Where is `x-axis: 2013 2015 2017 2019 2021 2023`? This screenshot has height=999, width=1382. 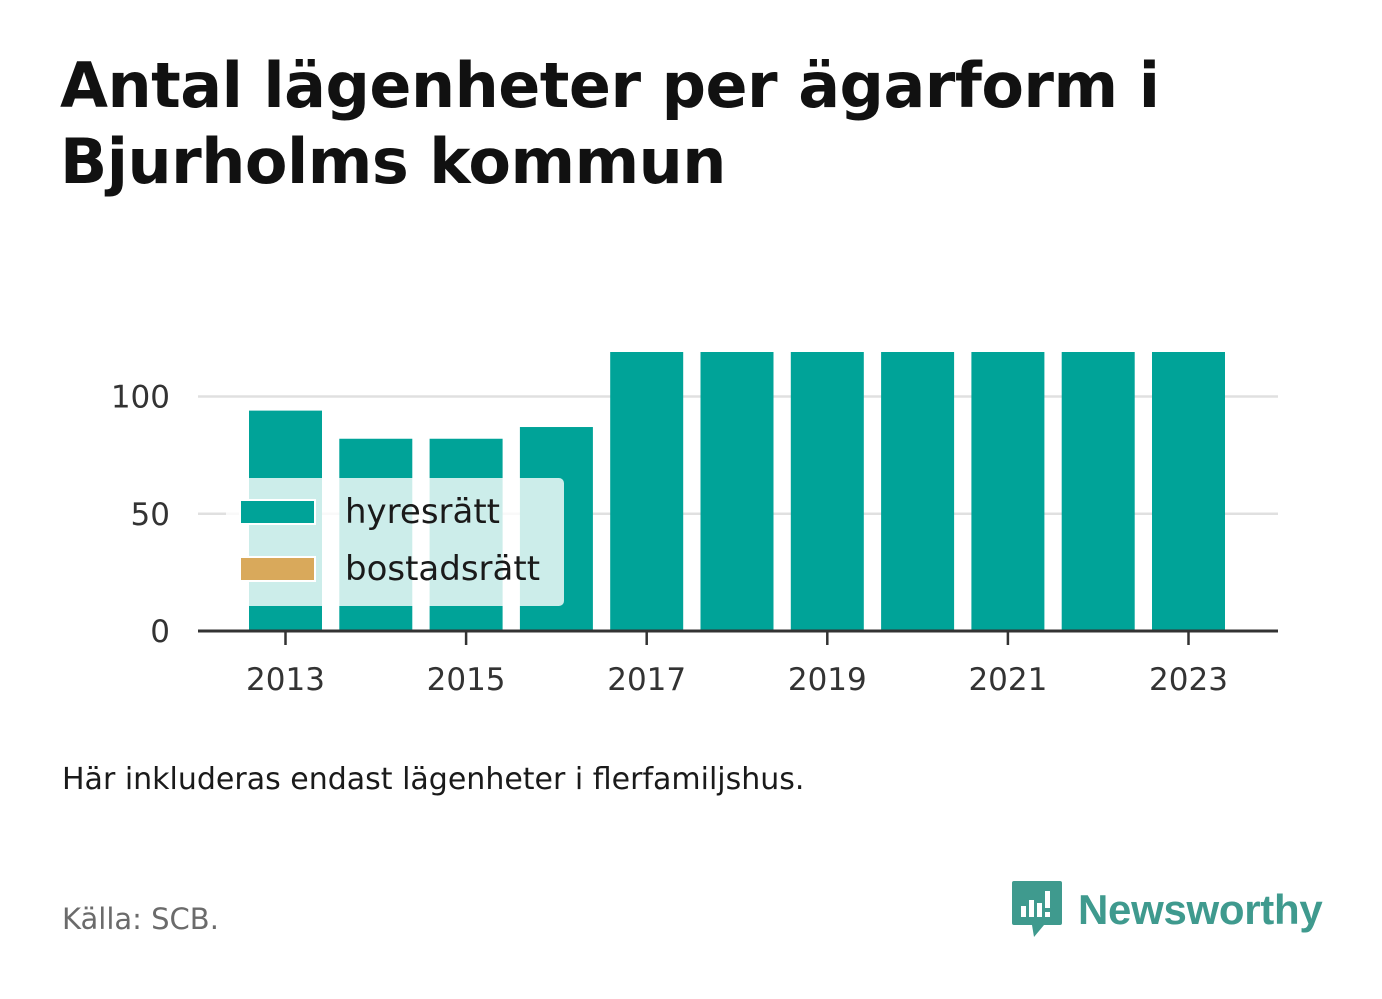
x-axis: 2013 2015 2017 2019 2021 2023 is located at coordinates (738, 663).